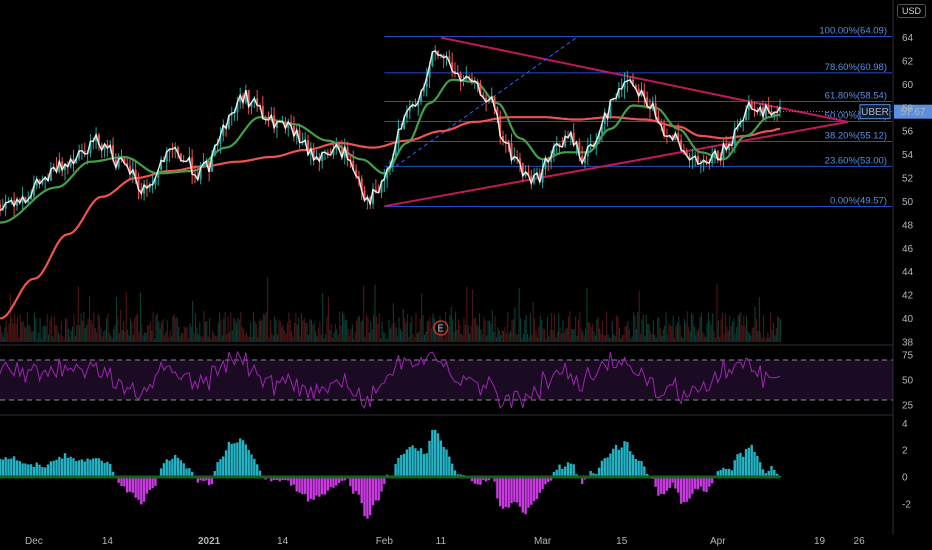 This screenshot has width=932, height=550. I want to click on time-axis-tick: 19, so click(820, 541).